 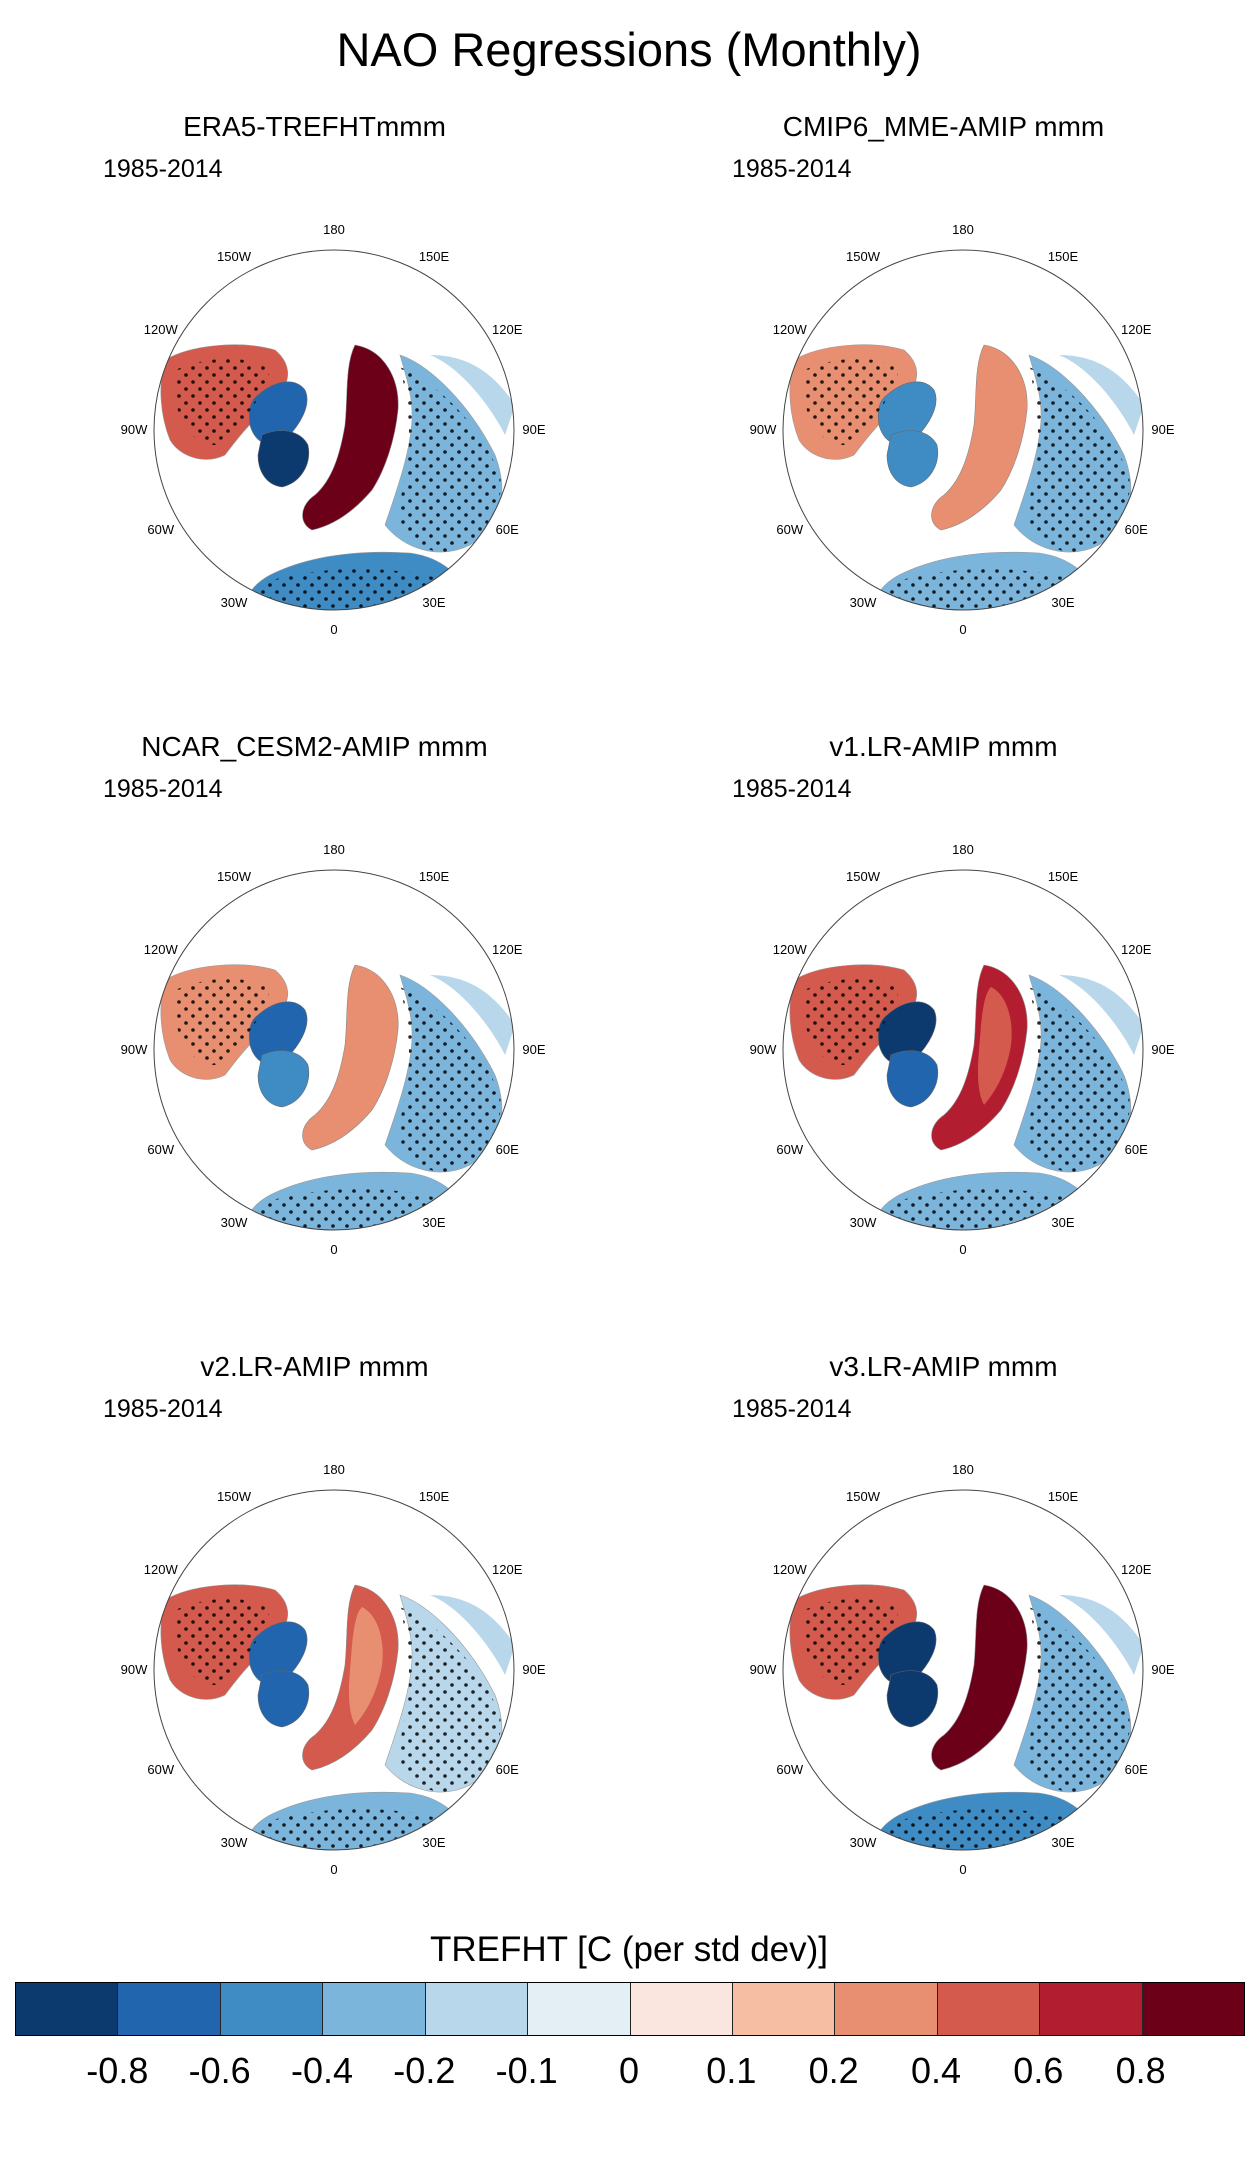 What do you see at coordinates (943, 746) in the screenshot?
I see `panel-title: v1.LR-AMIP mmm` at bounding box center [943, 746].